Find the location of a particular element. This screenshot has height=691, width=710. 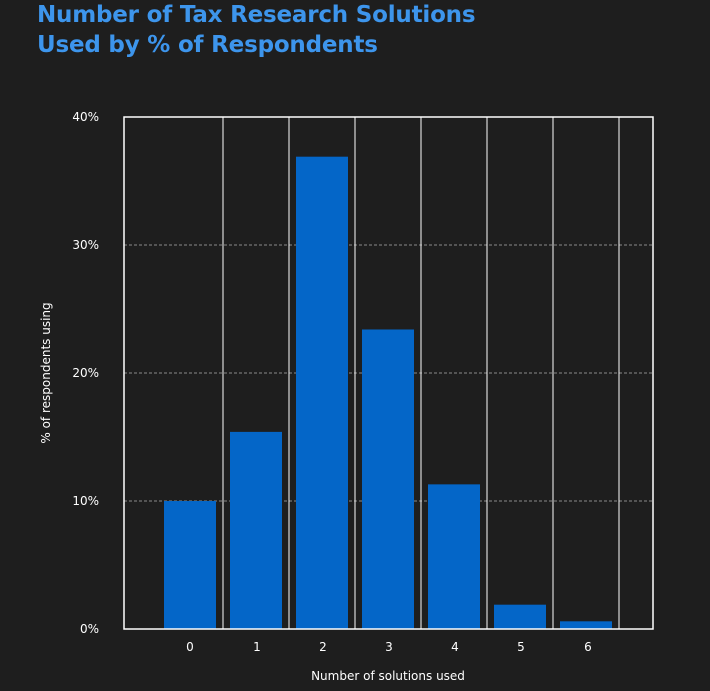

x-tick-label: 0 is located at coordinates (190, 647).